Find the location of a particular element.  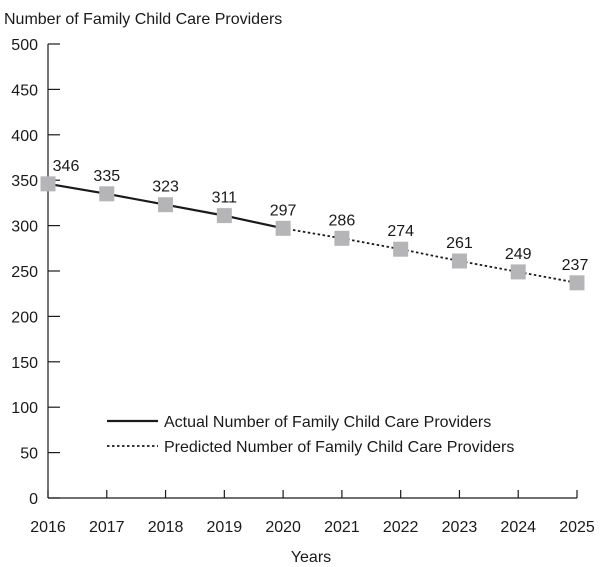

data-label: 311 is located at coordinates (225, 198).